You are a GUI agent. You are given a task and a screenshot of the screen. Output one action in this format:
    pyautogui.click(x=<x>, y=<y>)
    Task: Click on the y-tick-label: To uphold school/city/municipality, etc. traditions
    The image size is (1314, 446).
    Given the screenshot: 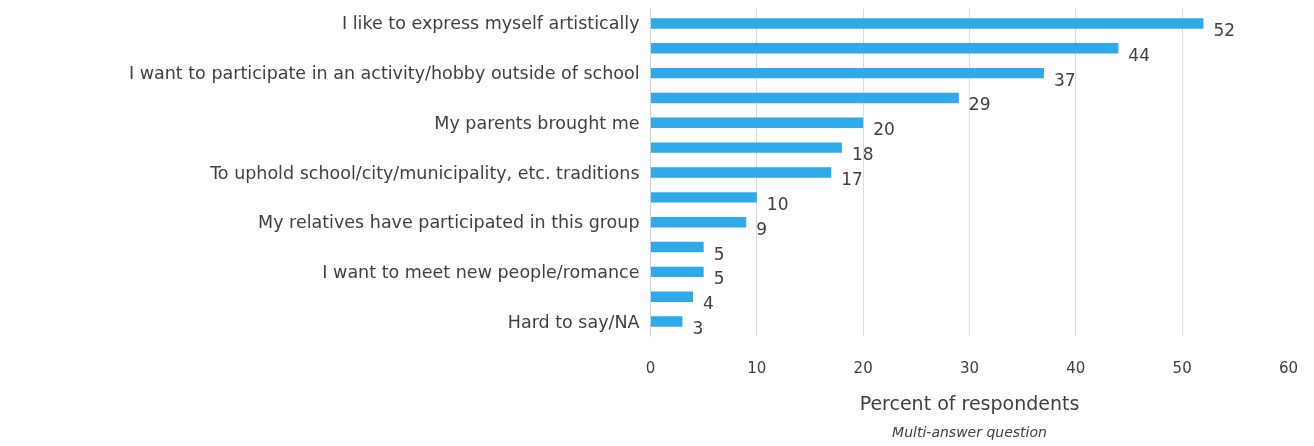 What is the action you would take?
    pyautogui.click(x=424, y=172)
    